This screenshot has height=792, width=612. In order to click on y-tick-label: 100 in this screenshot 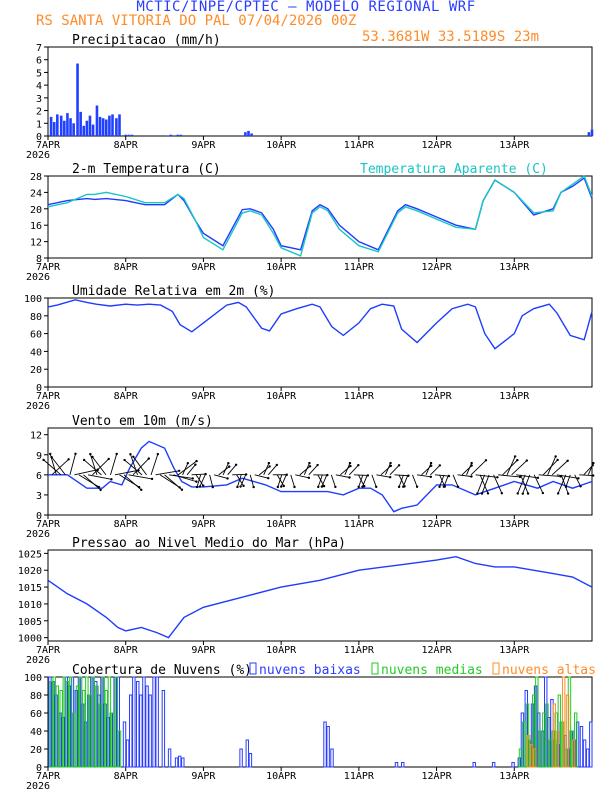, I will do `click(33, 299)`.